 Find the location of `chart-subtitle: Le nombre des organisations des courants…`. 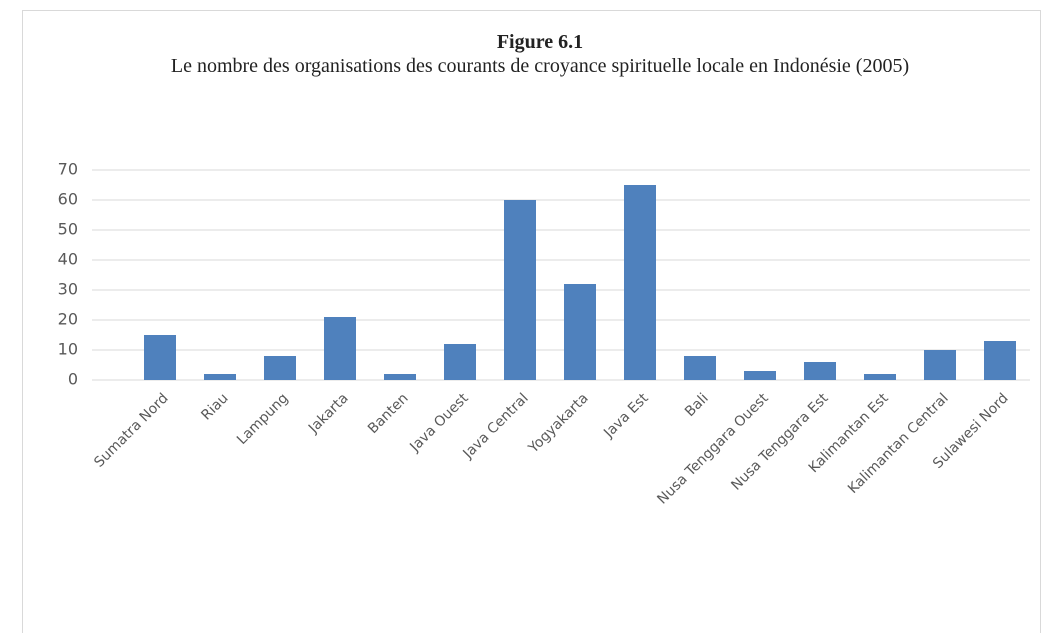

chart-subtitle: Le nombre des organisations des courants… is located at coordinates (540, 66).